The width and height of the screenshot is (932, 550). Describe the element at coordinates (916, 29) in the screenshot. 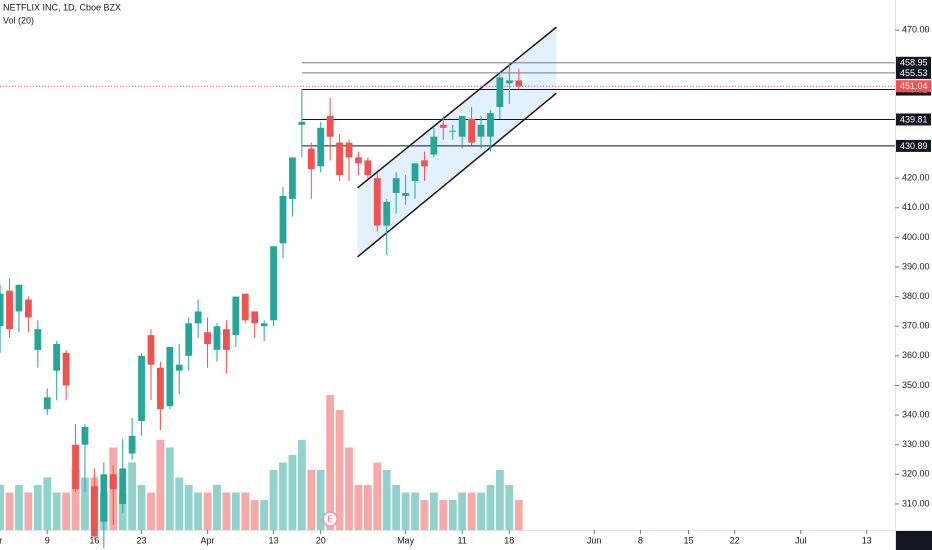

I see `y-tick-label: 470.00` at that location.